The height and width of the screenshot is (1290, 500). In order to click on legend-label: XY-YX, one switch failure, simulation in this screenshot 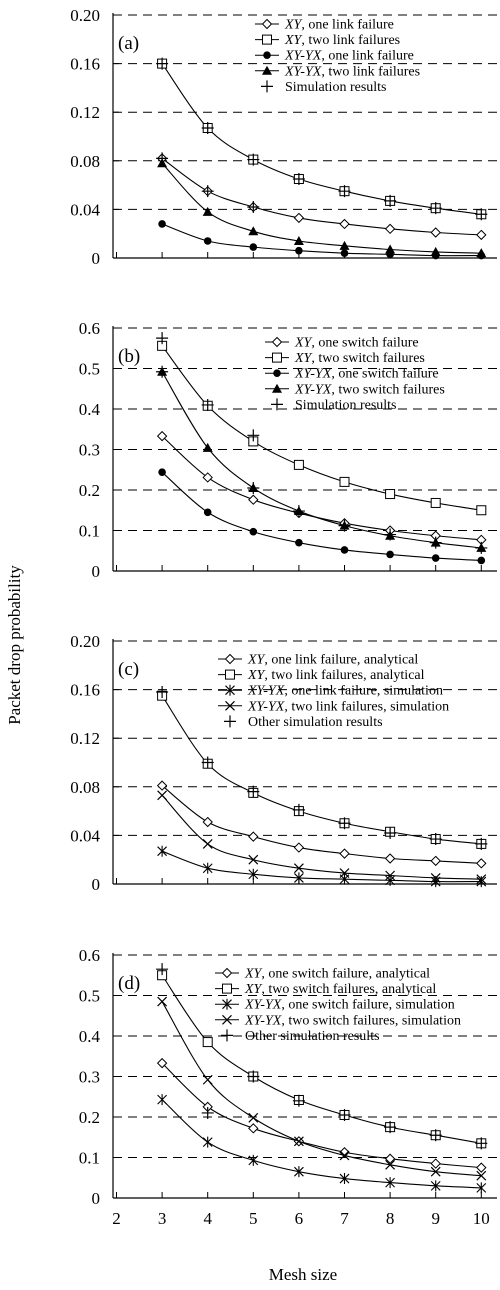, I will do `click(349, 1005)`.